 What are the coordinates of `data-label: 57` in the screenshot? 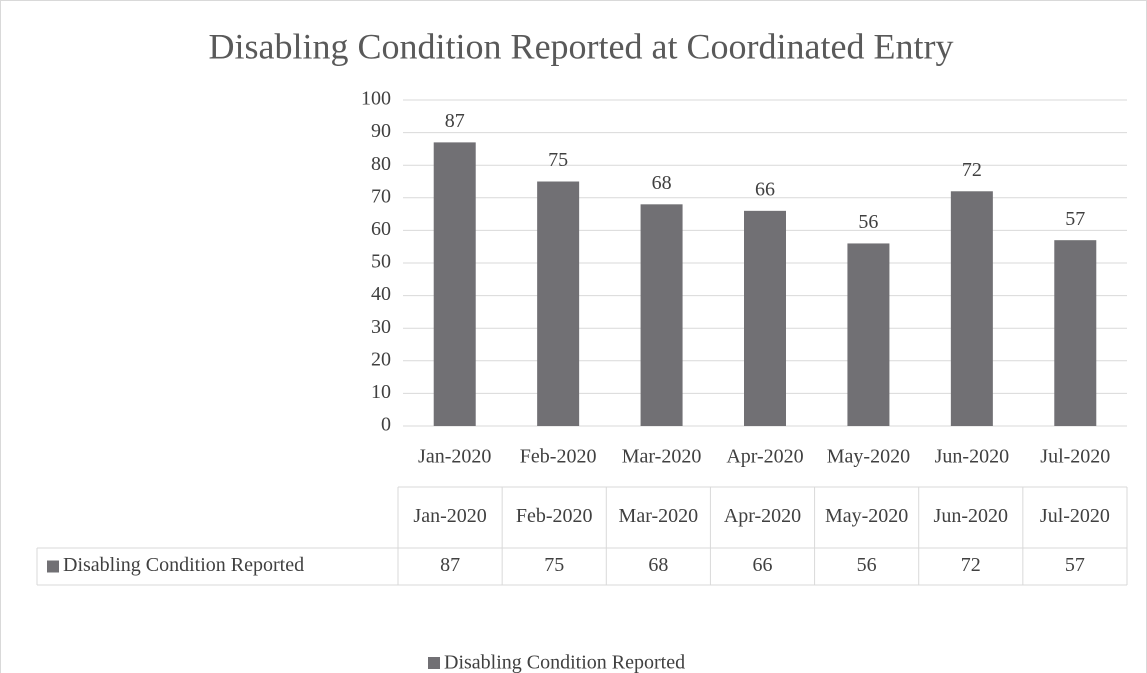 It's located at (1075, 219).